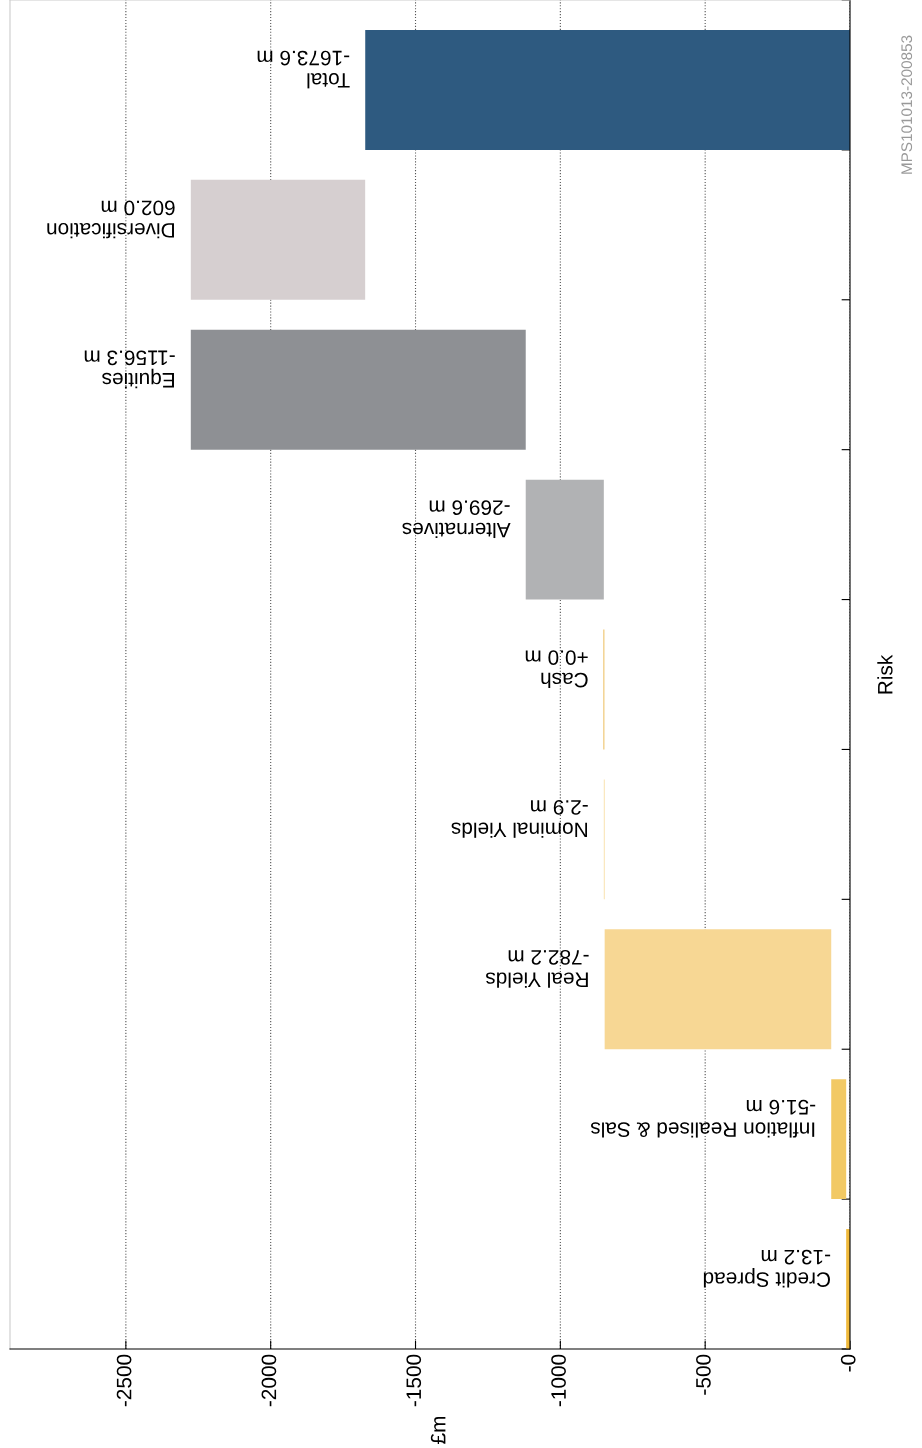  Describe the element at coordinates (907, 104) in the screenshot. I see `text: MPS101013-200853` at that location.